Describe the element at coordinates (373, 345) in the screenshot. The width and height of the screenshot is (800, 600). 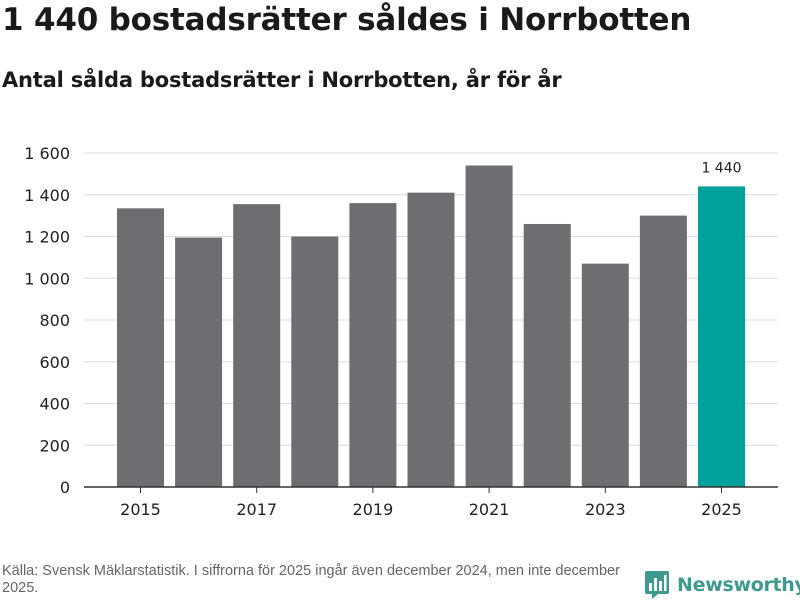
I see `bar-2019` at that location.